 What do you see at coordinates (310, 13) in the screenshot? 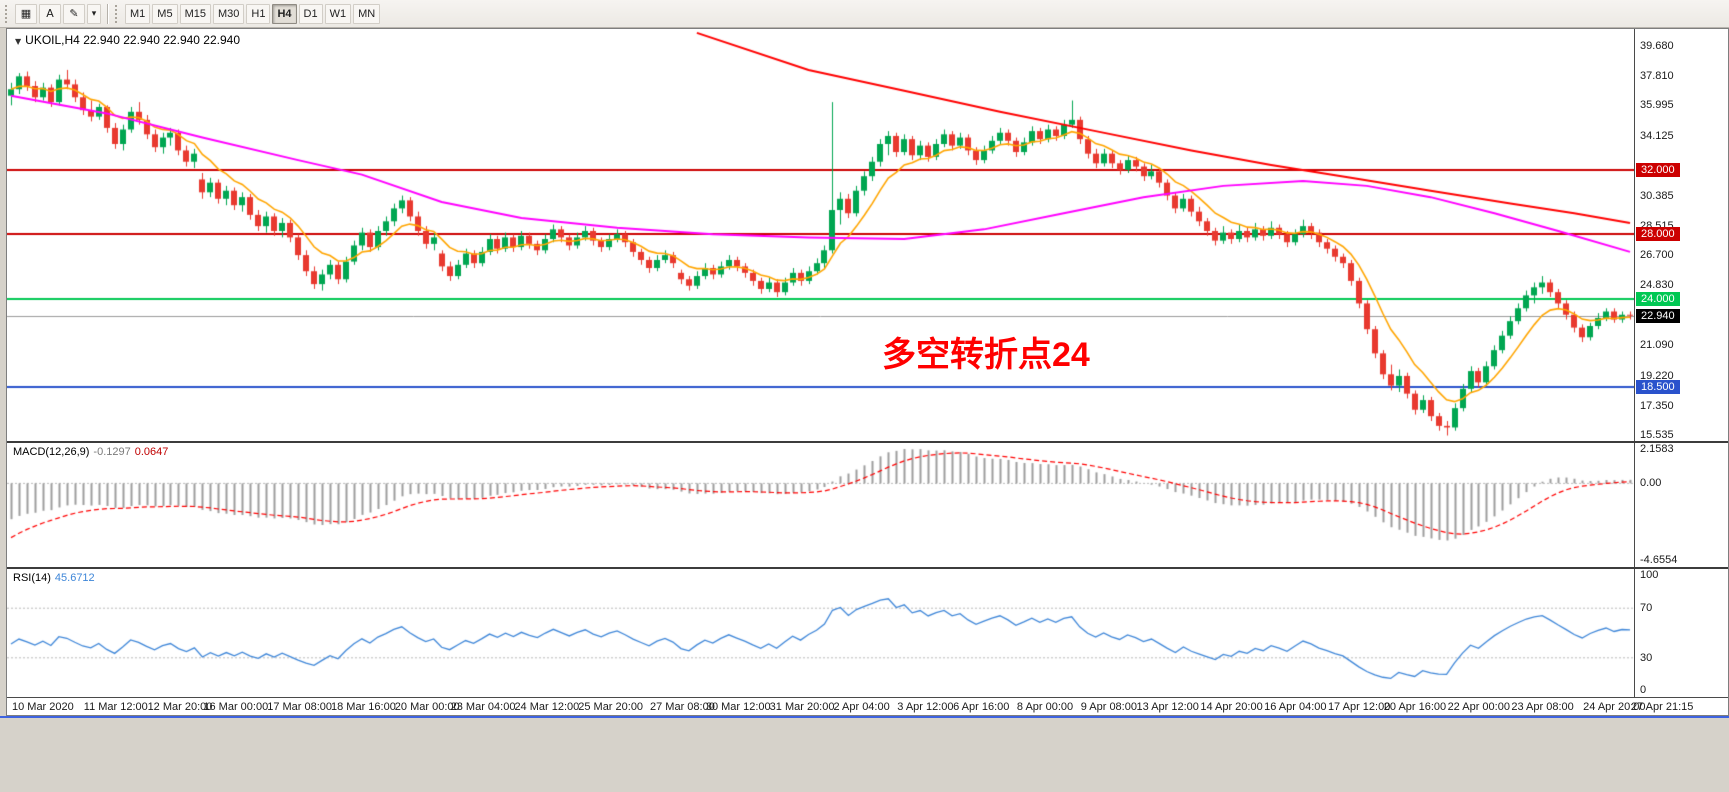
I see `timeframe-button-d1: D1` at bounding box center [310, 13].